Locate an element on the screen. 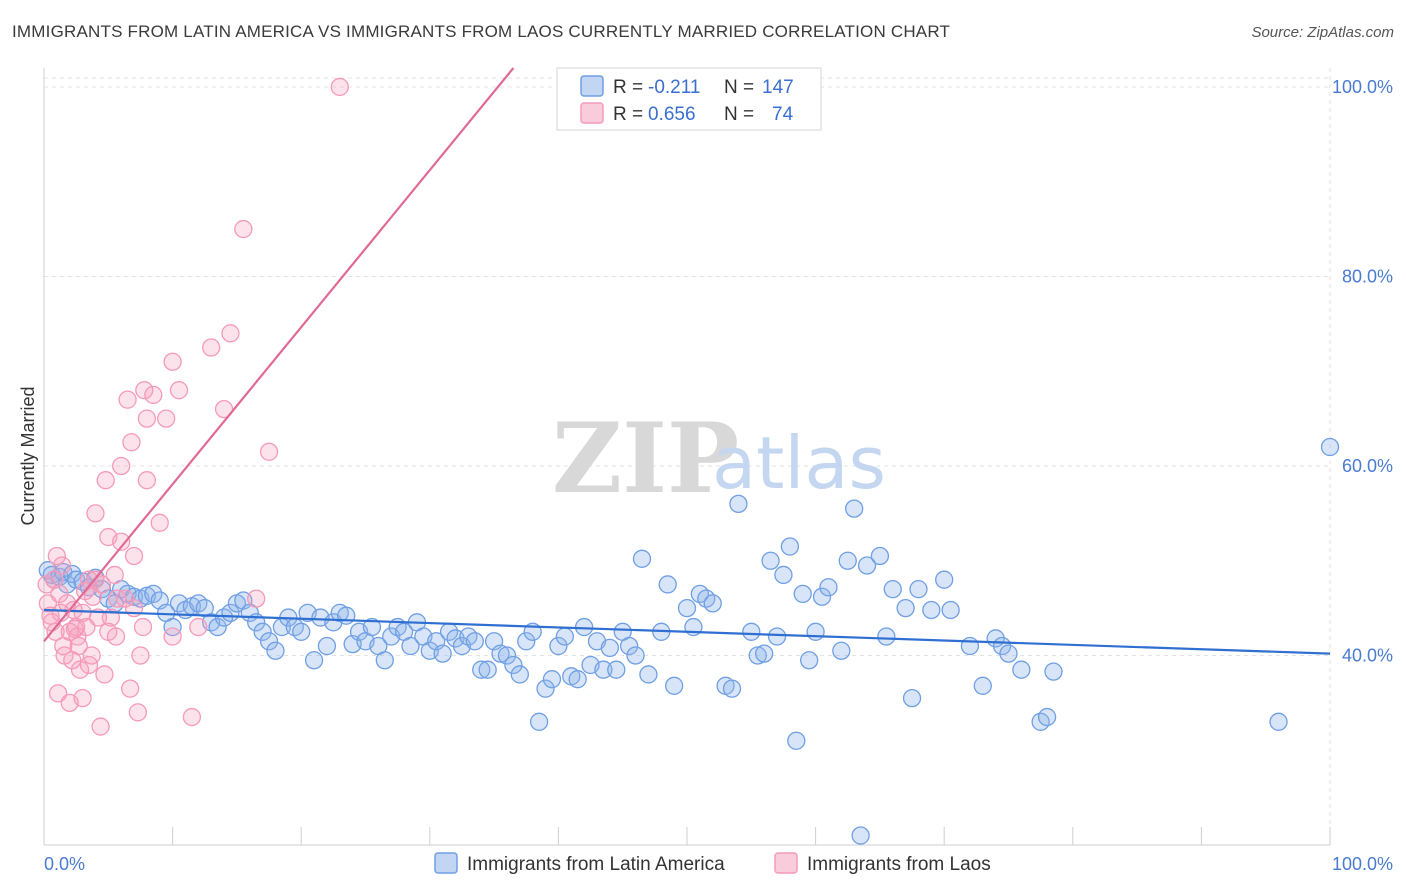  x-tick-label: 100.0% is located at coordinates (1362, 864).